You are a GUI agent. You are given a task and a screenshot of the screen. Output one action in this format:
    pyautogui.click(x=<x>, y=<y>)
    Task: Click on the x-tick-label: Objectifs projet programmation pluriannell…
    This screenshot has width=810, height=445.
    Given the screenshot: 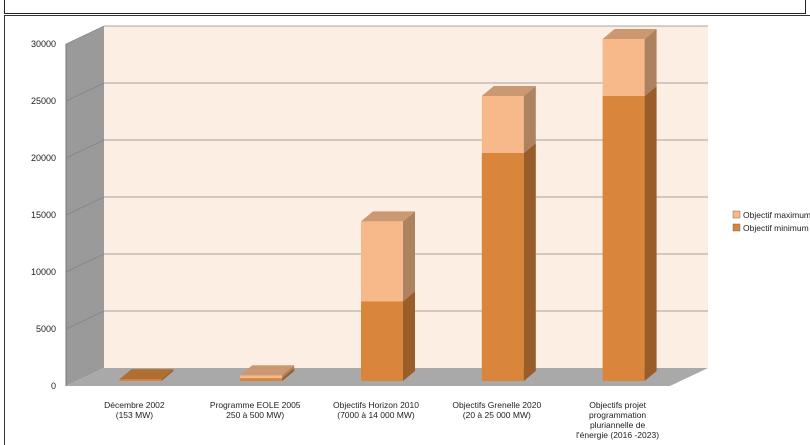 What is the action you would take?
    pyautogui.click(x=617, y=420)
    